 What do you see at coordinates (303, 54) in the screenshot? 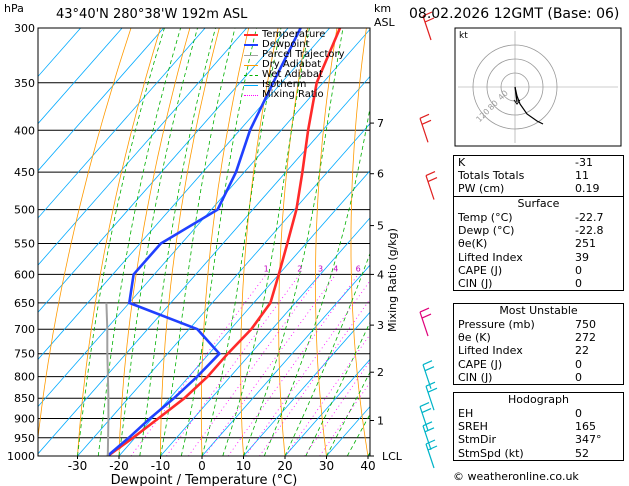
I see `legend-label: Parcel Trajectory` at bounding box center [303, 54].